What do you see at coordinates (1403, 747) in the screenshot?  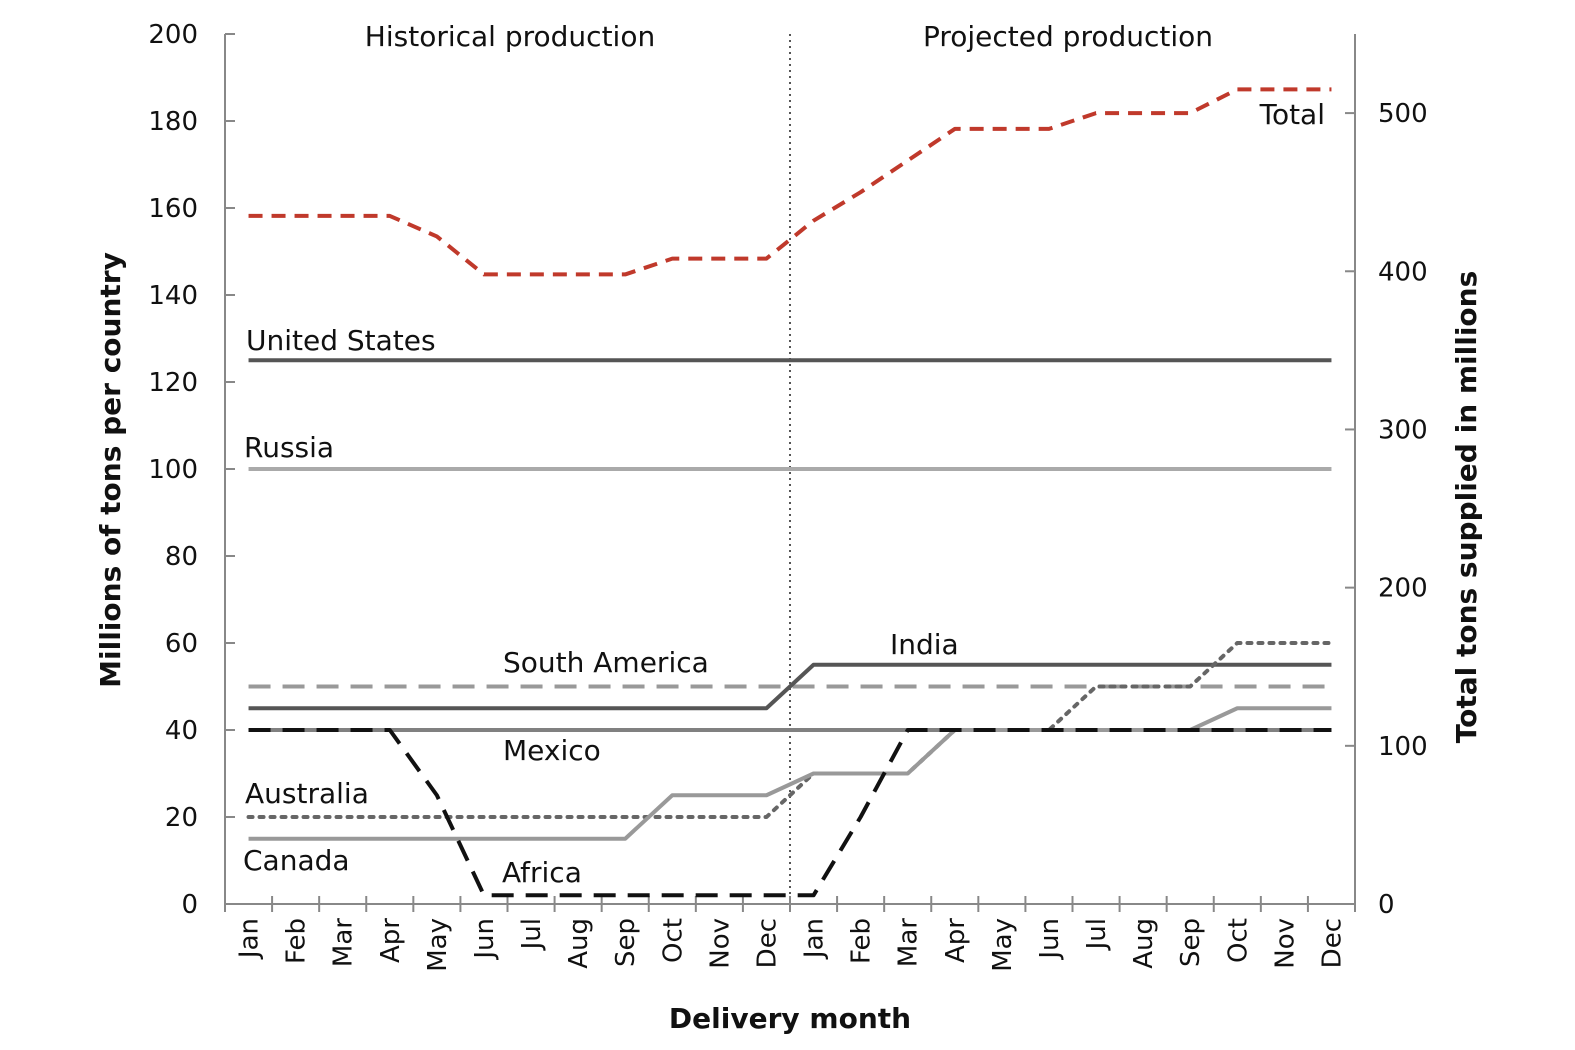 I see `y2-tick-label: 100` at bounding box center [1403, 747].